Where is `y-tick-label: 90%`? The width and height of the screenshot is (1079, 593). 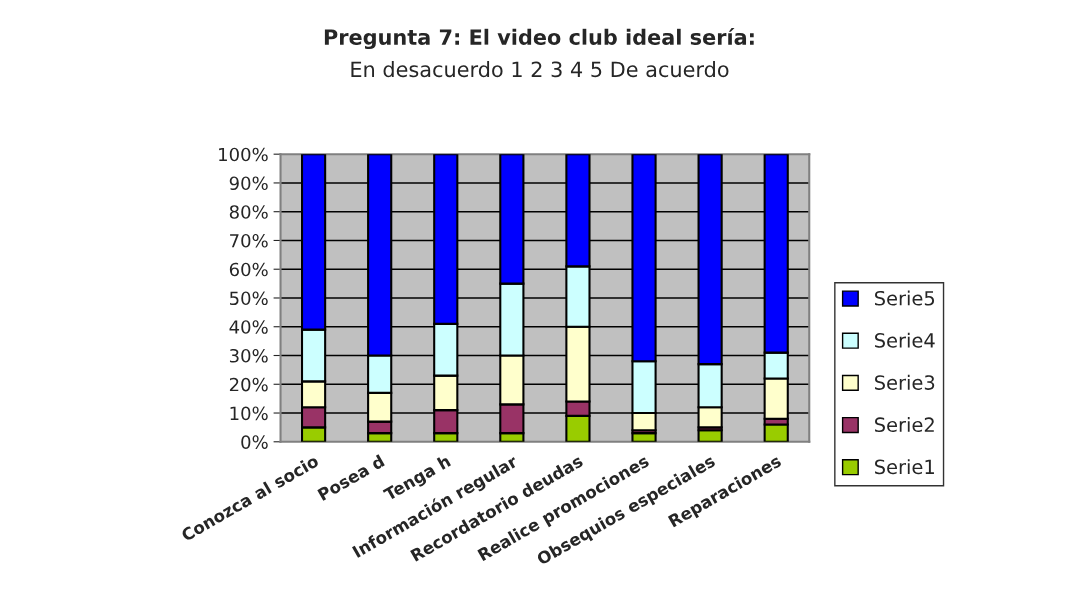 y-tick-label: 90% is located at coordinates (248, 183).